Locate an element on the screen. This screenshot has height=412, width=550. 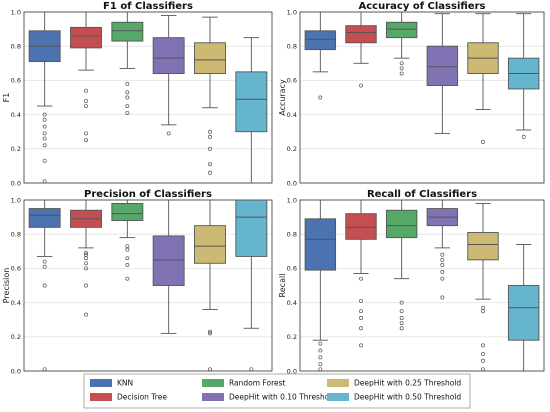
y-axis-label: Precision is located at coordinates (6, 286).